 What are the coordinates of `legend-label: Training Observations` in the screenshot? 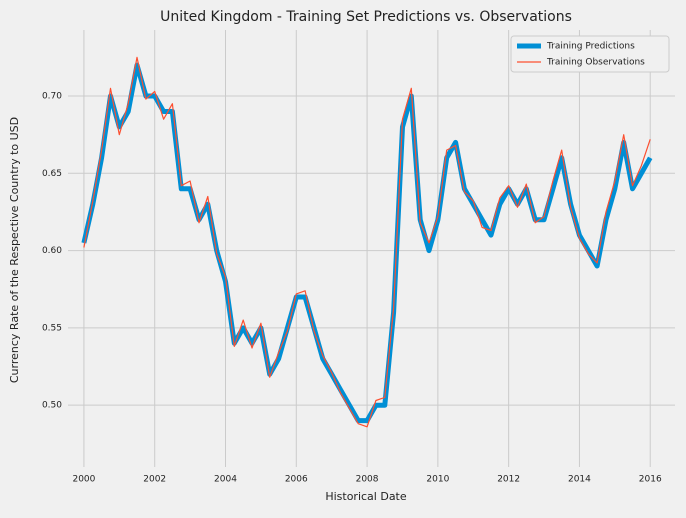 It's located at (595, 63).